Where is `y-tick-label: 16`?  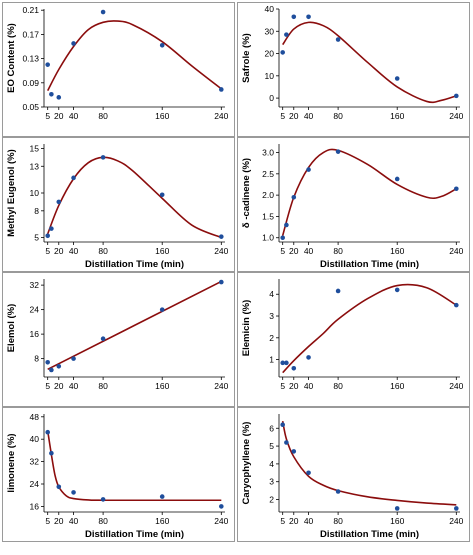
y-tick-label: 16 is located at coordinates (35, 334).